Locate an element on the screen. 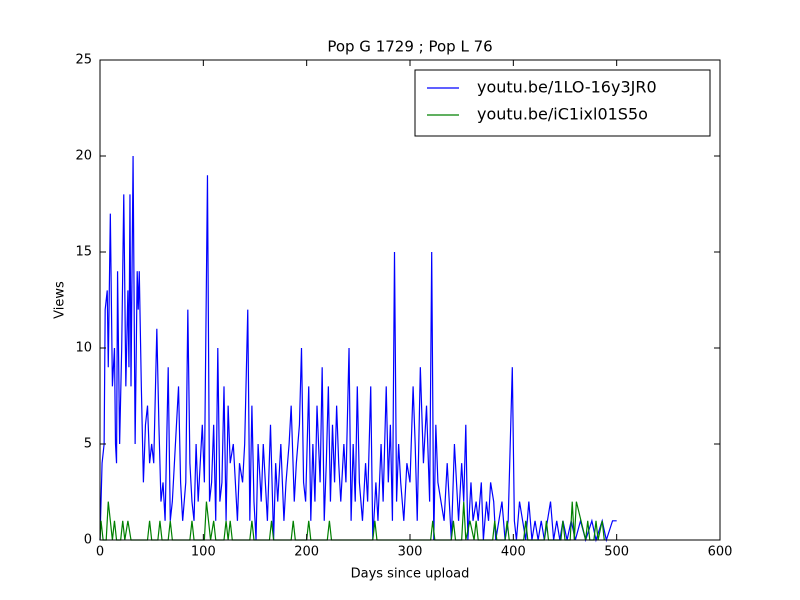 Image resolution: width=800 pixels, height=600 pixels. y-tick-label: 15 is located at coordinates (83, 252).